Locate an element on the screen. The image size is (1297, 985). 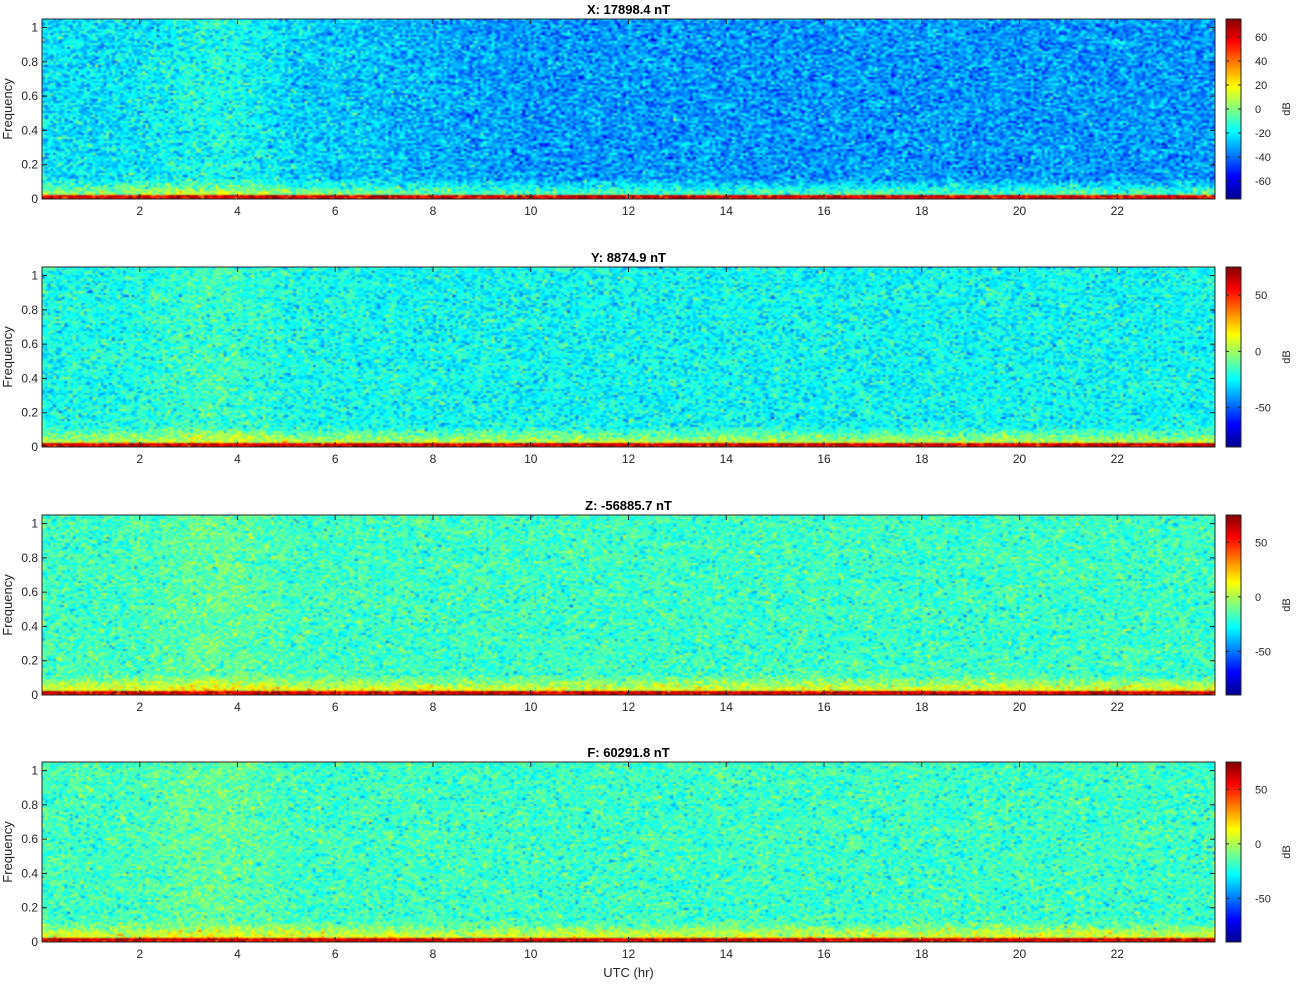
colorbar-tick-label: 60 is located at coordinates (1261, 38).